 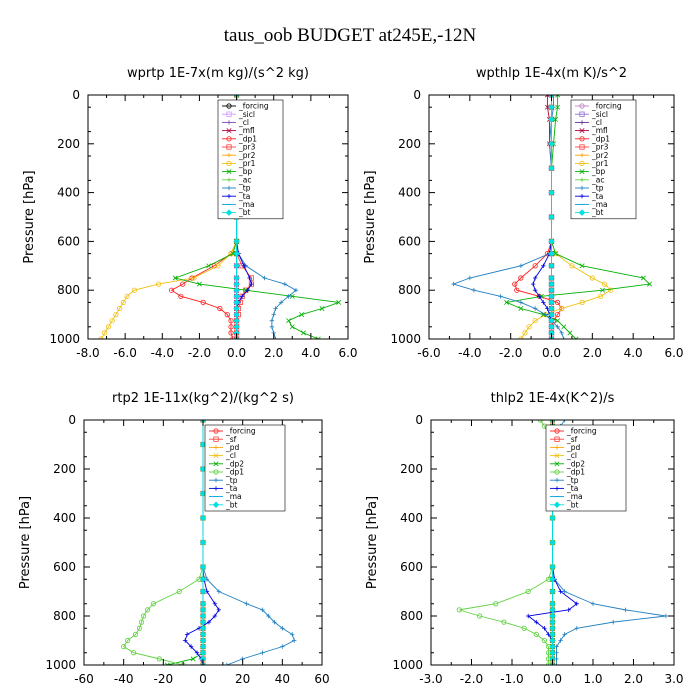 I want to click on panel-title: wprtp 1E-7x(m kg)/(s^2 kg), so click(x=218, y=73).